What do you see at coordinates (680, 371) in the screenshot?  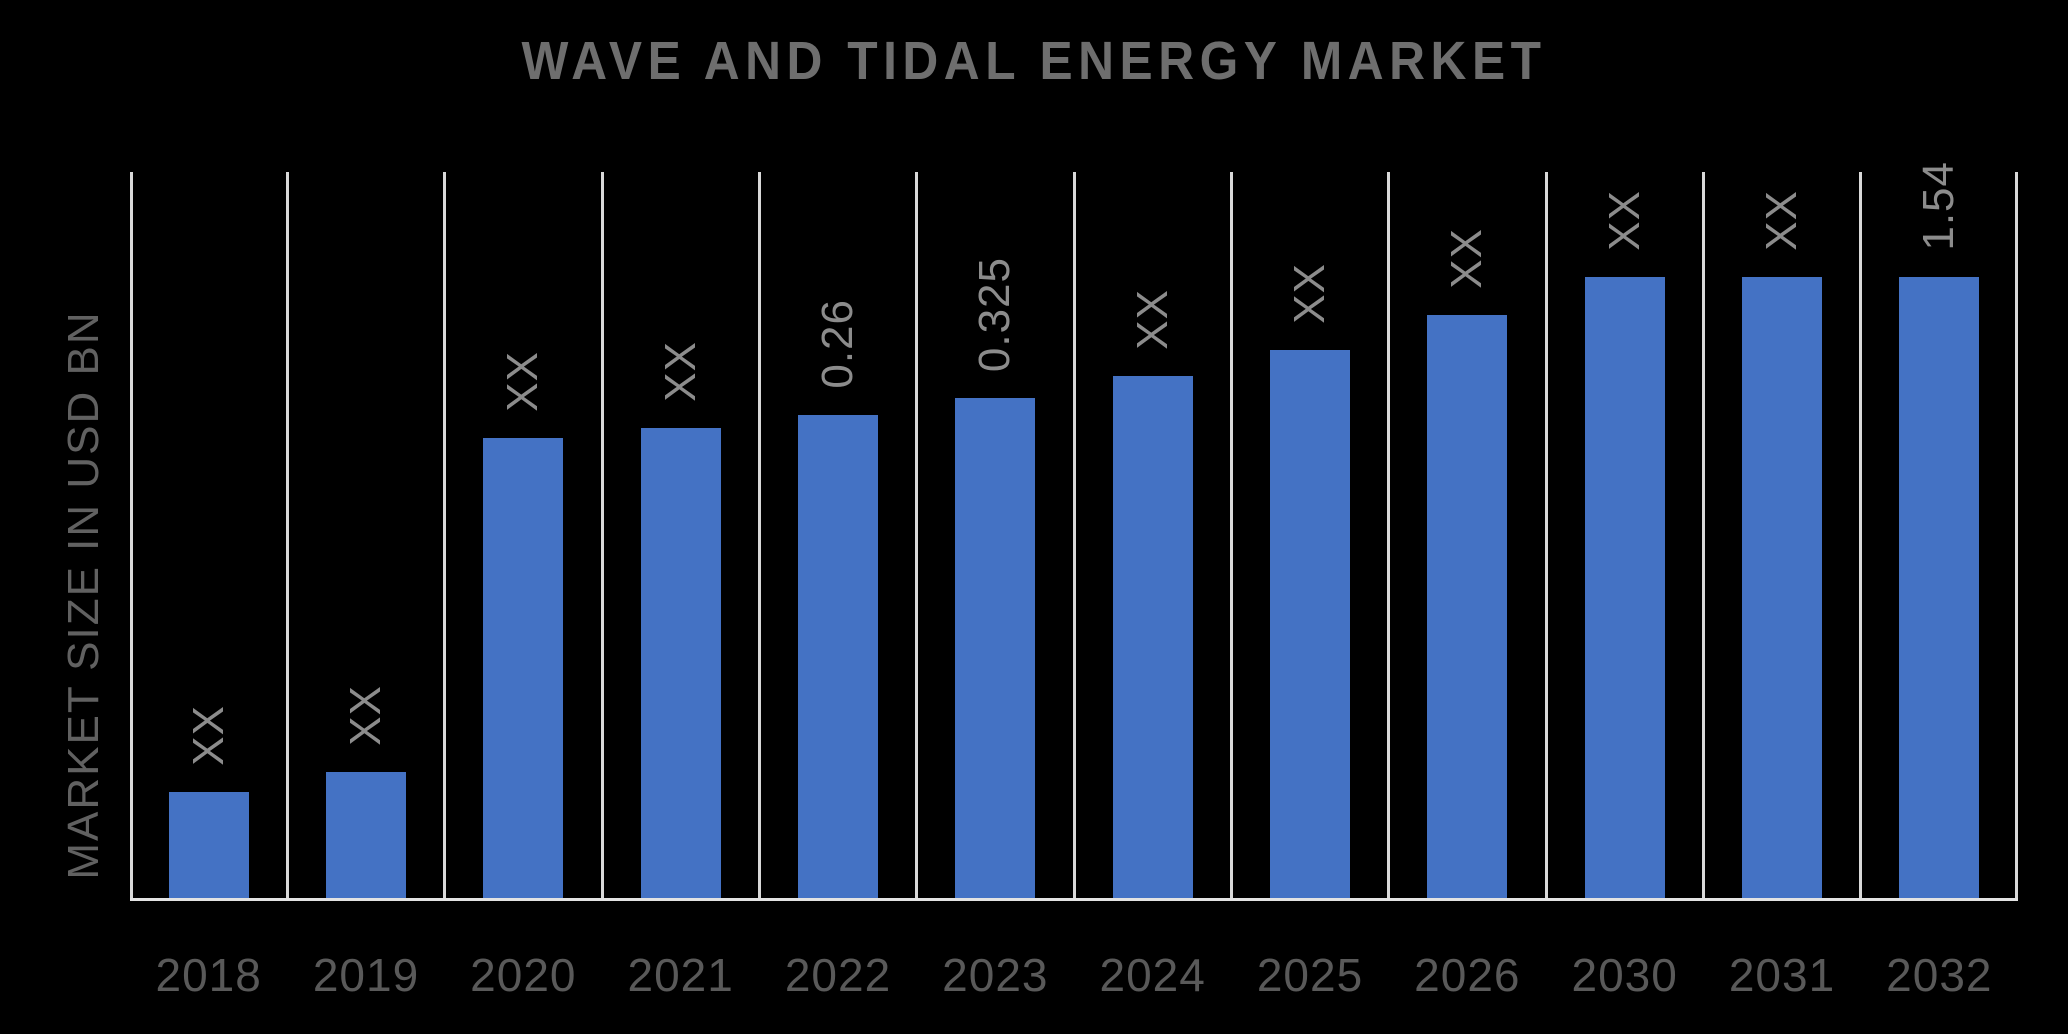 I see `bar-label-2021: XX` at bounding box center [680, 371].